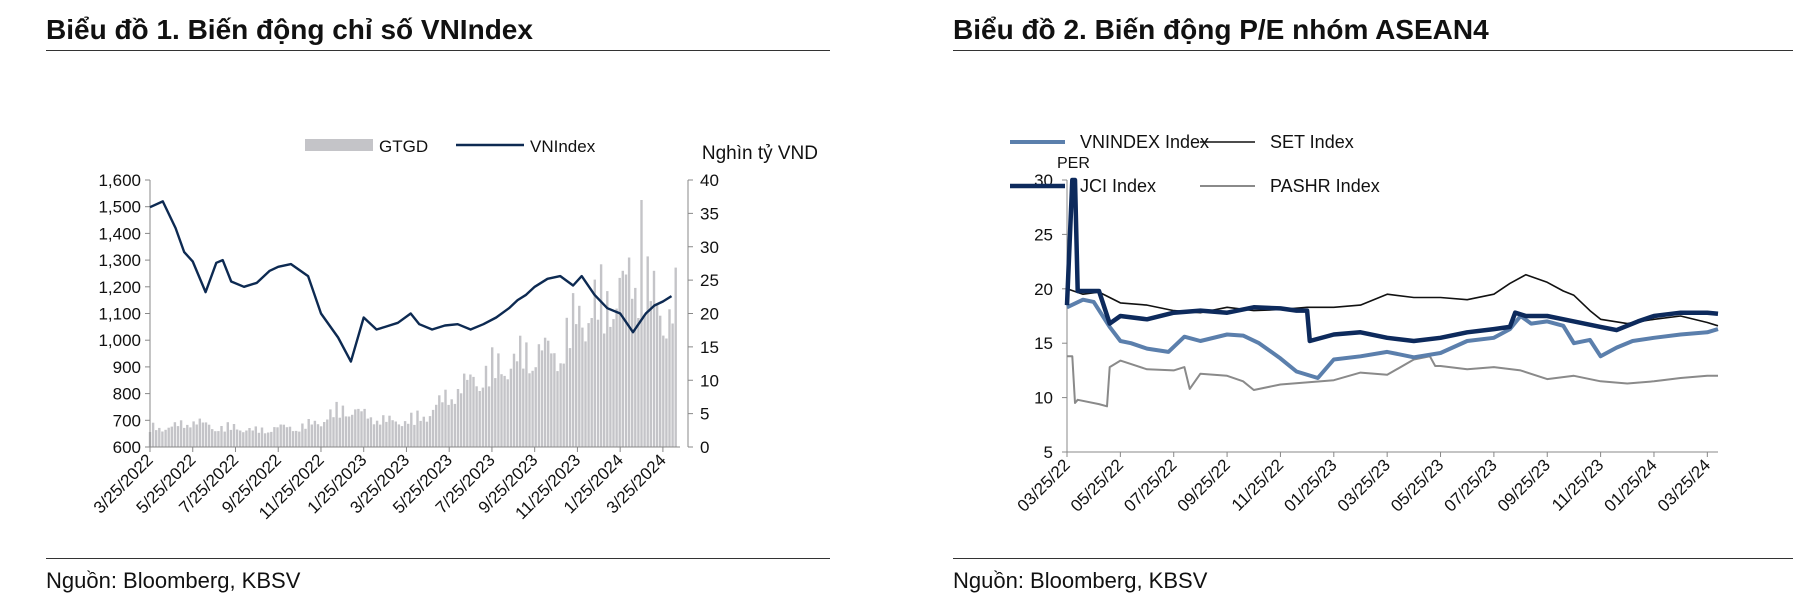  I want to click on legend-swatch-gtgd, so click(339, 145).